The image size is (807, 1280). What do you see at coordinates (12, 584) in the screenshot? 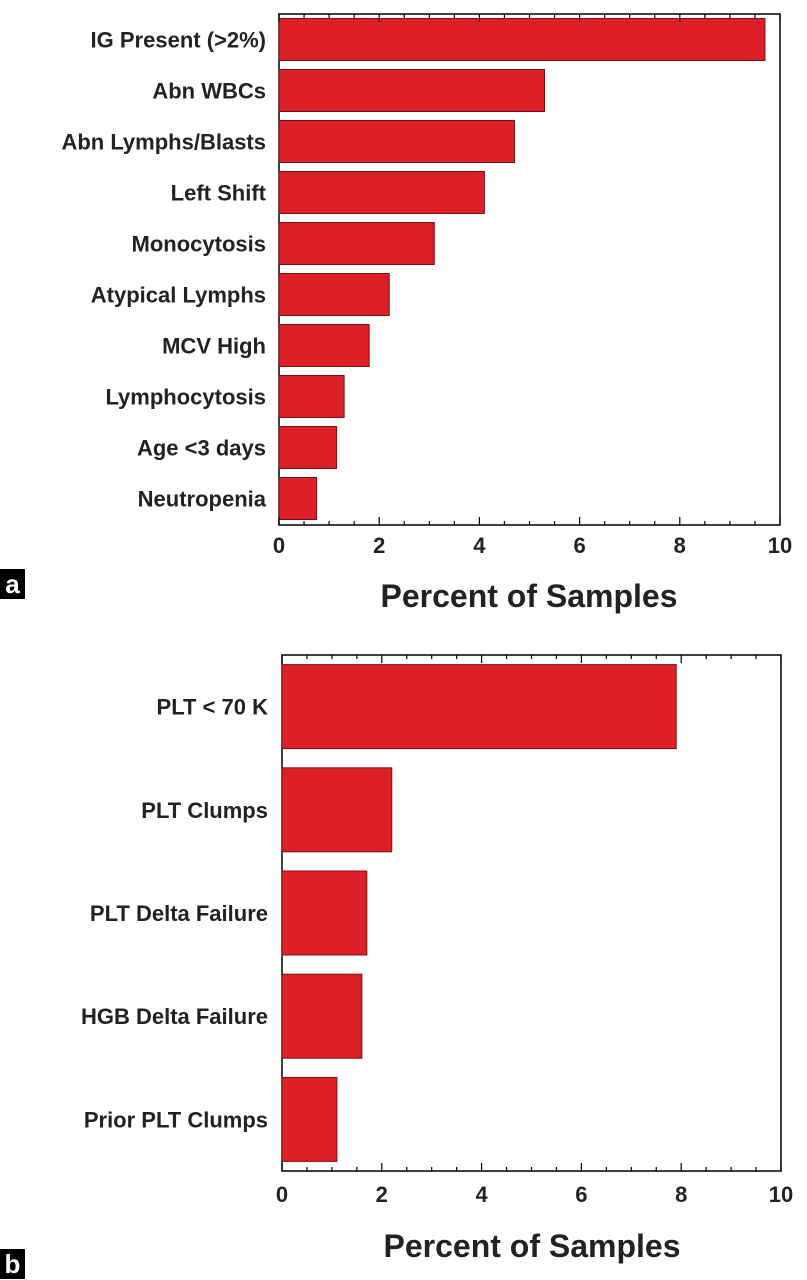
I see `panel-label-a: a` at bounding box center [12, 584].